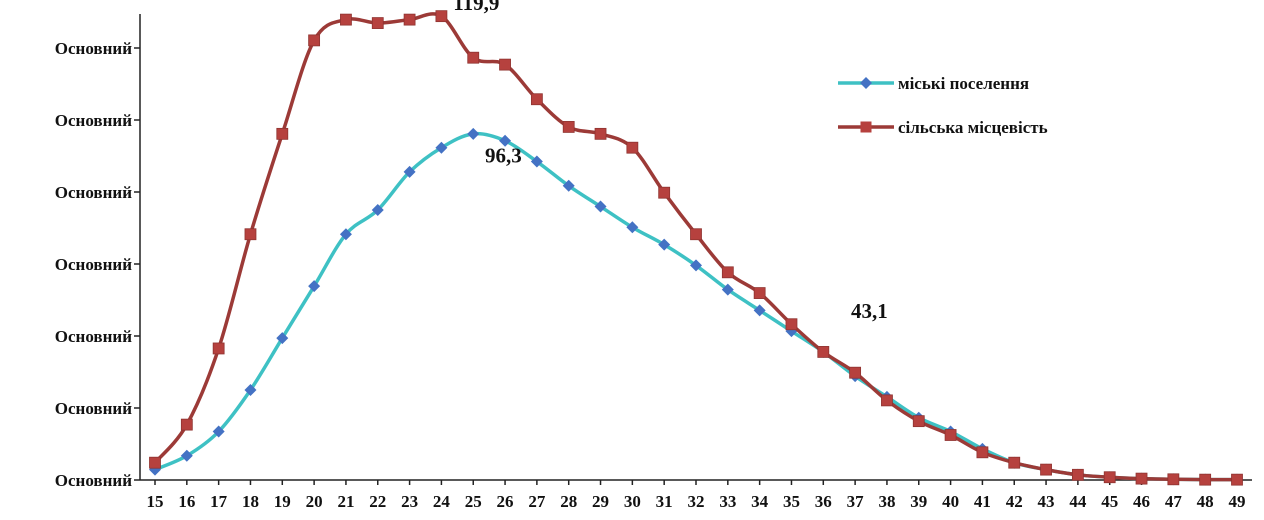 This screenshot has width=1264, height=520. I want to click on x-tick-label: 18, so click(250, 501).